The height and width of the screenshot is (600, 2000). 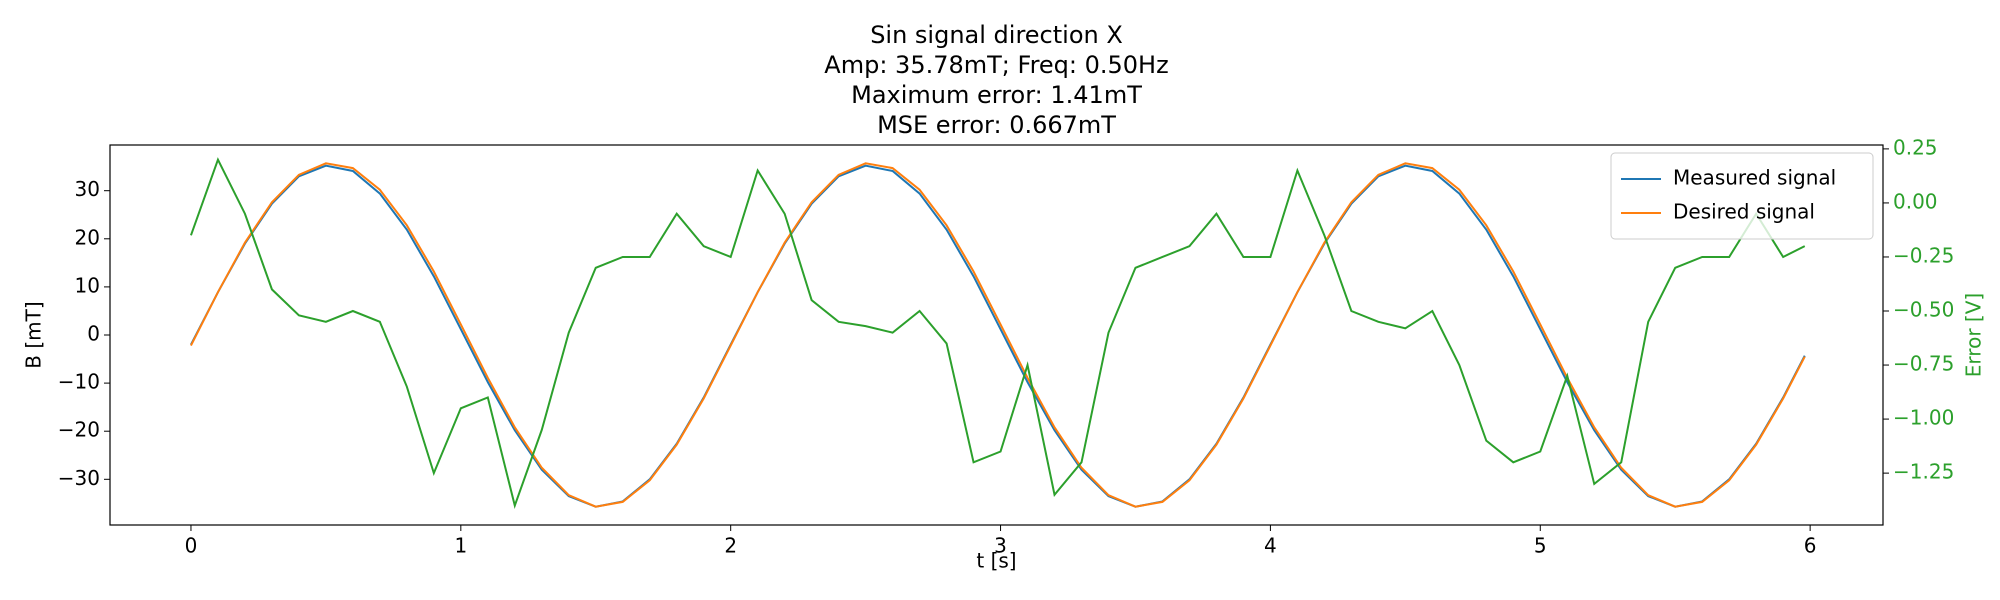 I want to click on legend-label: Measured signal, so click(x=1754, y=178).